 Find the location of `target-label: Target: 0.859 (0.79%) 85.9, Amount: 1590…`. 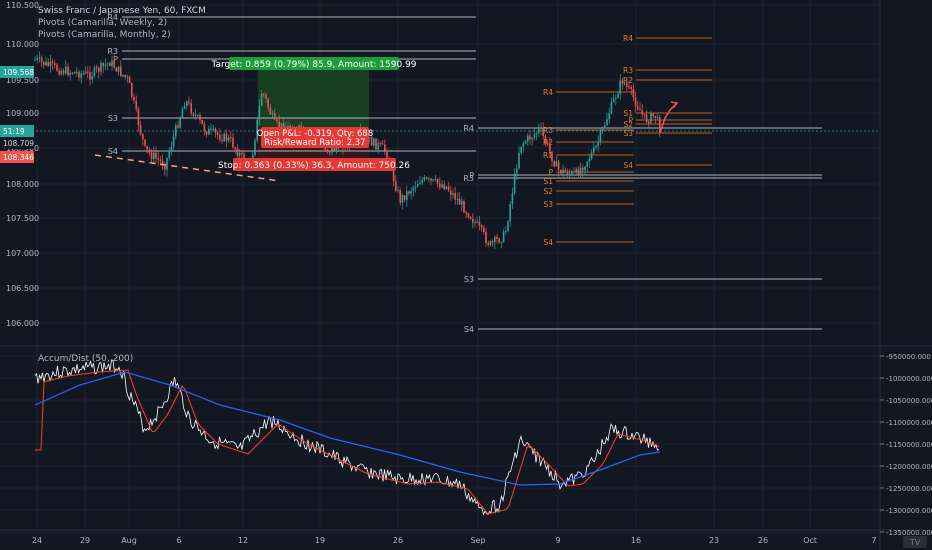

target-label: Target: 0.859 (0.79%) 85.9, Amount: 1590… is located at coordinates (313, 63).